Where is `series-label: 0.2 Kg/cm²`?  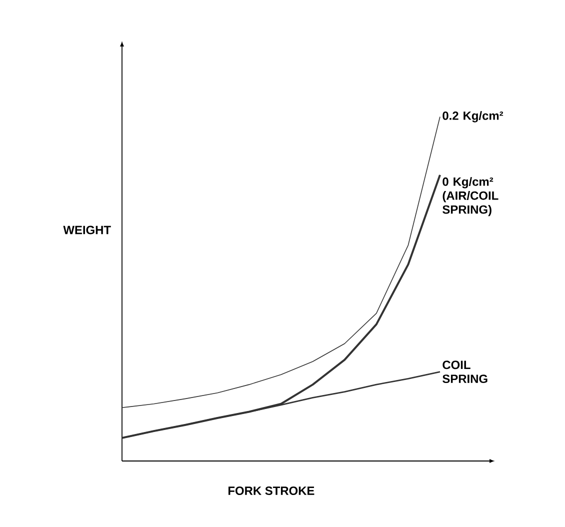
series-label: 0.2 Kg/cm² is located at coordinates (473, 116).